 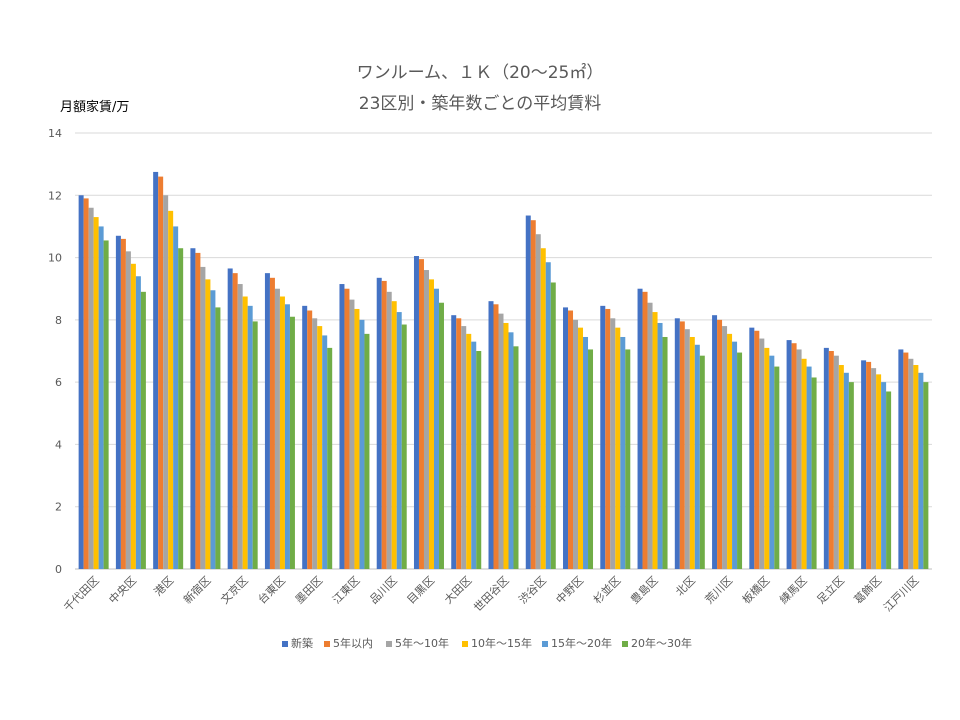 I want to click on x-tick-label: 品川区, so click(x=383, y=590).